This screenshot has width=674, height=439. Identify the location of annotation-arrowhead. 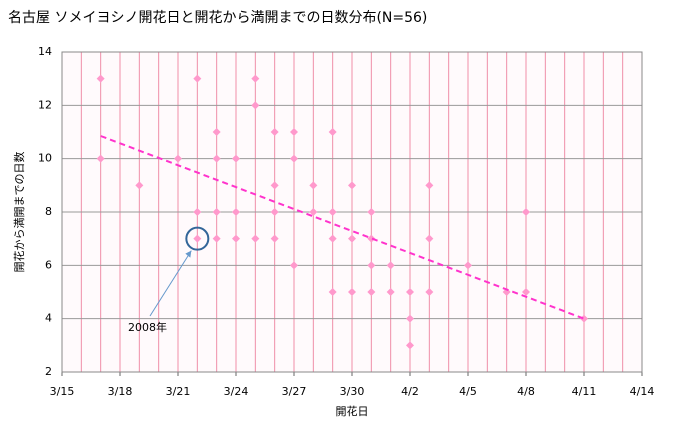
(188, 254).